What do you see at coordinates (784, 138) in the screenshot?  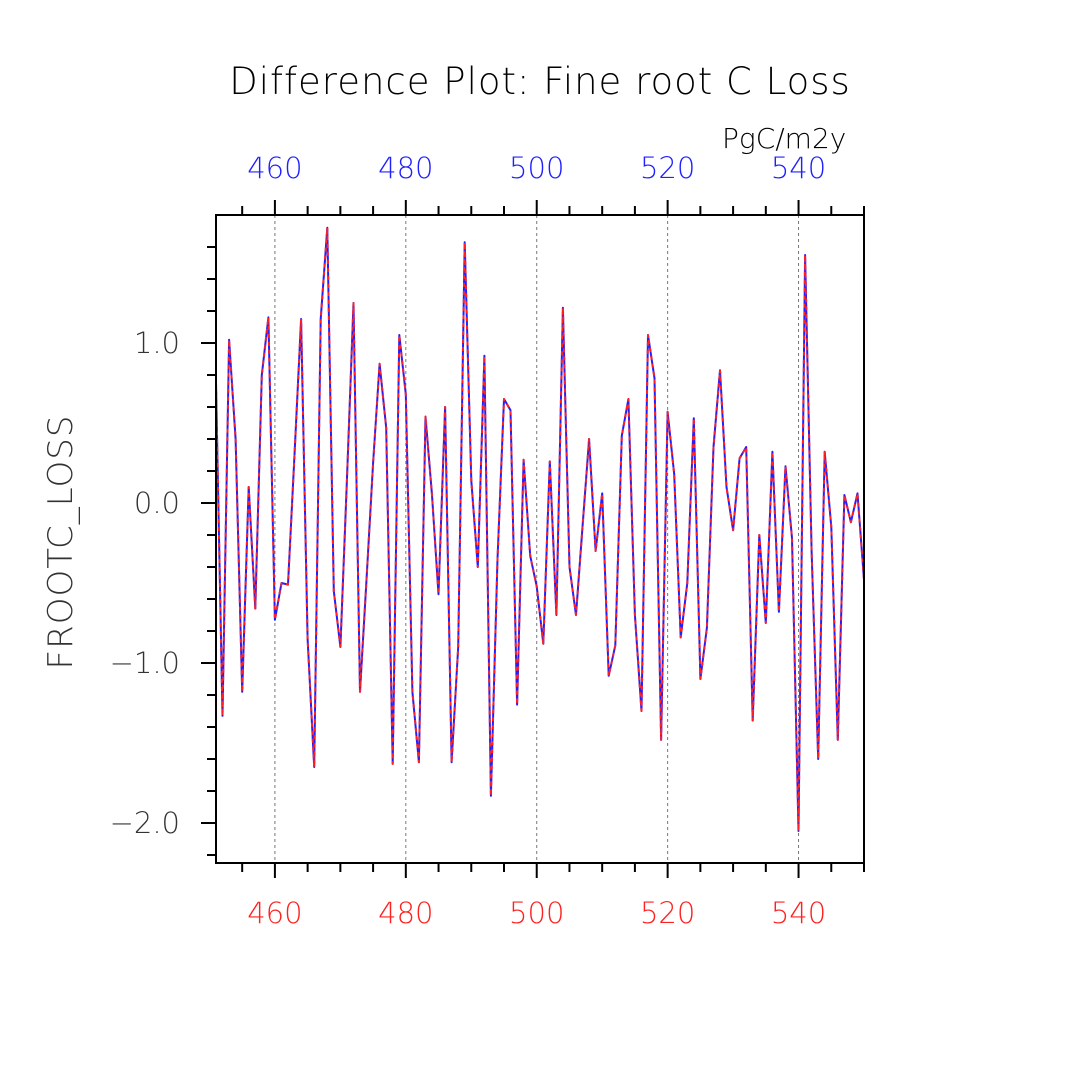 I see `units-label: PgC/m2y` at bounding box center [784, 138].